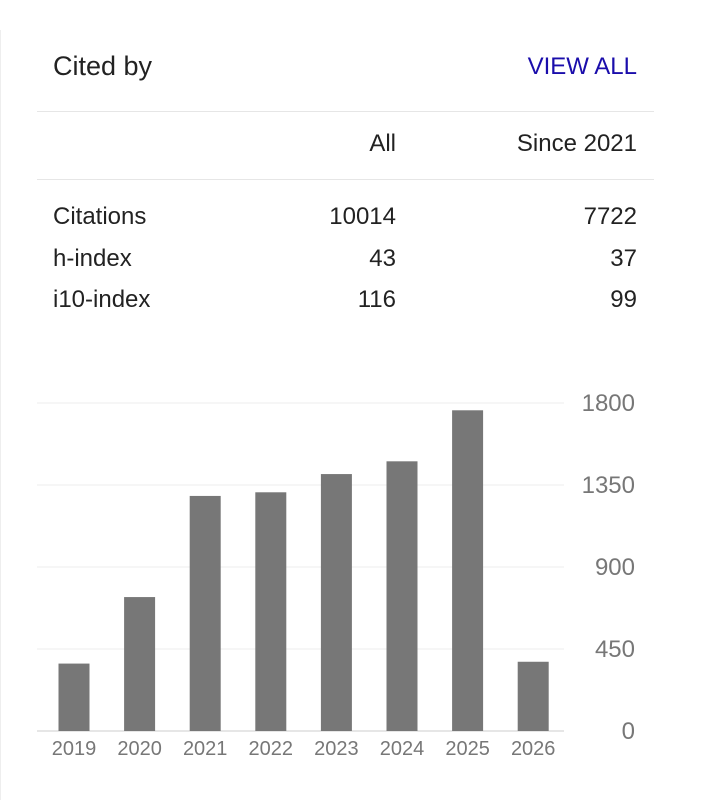 Image resolution: width=701 pixels, height=800 pixels. Describe the element at coordinates (336, 602) in the screenshot. I see `bar-2023` at that location.